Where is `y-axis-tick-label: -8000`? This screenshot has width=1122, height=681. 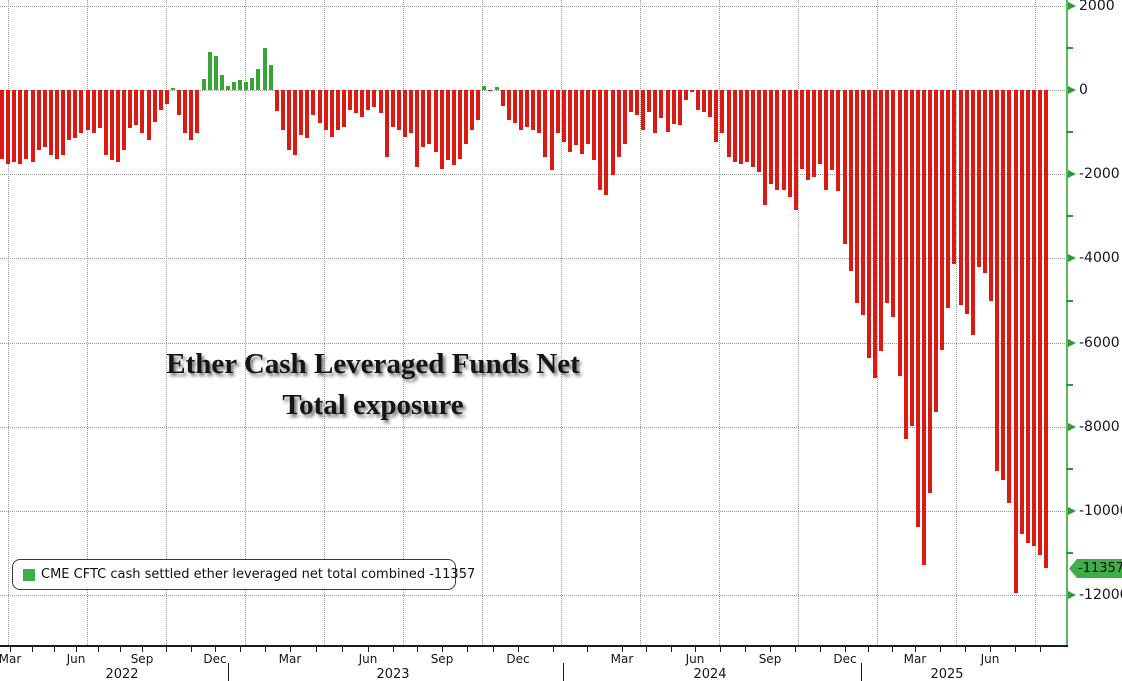 y-axis-tick-label: -8000 is located at coordinates (1099, 426).